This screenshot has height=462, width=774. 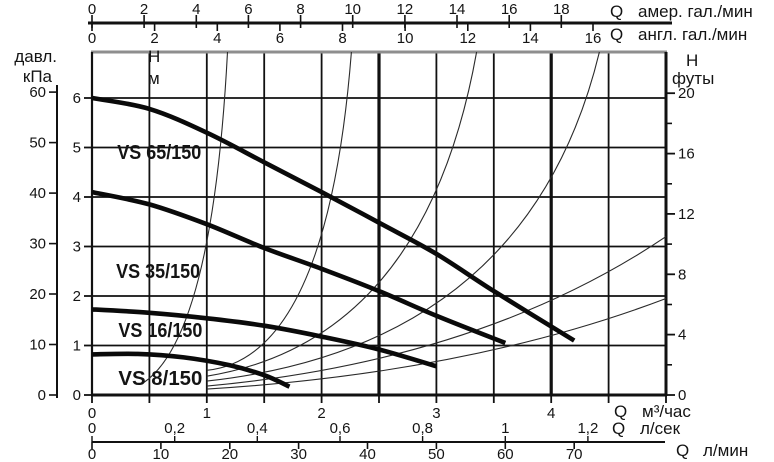 What do you see at coordinates (298, 454) in the screenshot?
I see `lmin-tick-label: 30` at bounding box center [298, 454].